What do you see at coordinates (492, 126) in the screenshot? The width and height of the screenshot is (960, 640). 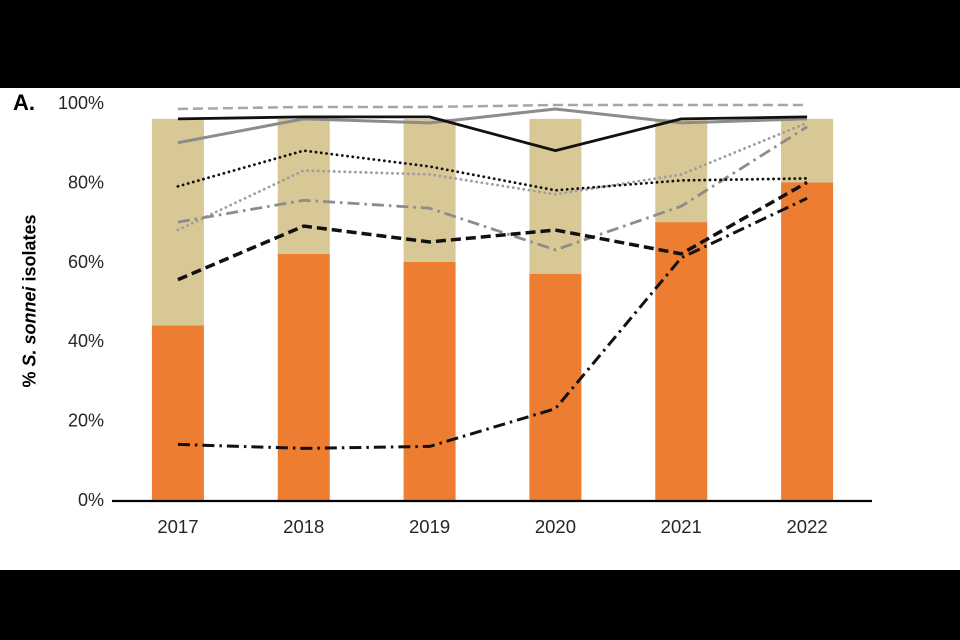 I see `line-gray-solid` at bounding box center [492, 126].